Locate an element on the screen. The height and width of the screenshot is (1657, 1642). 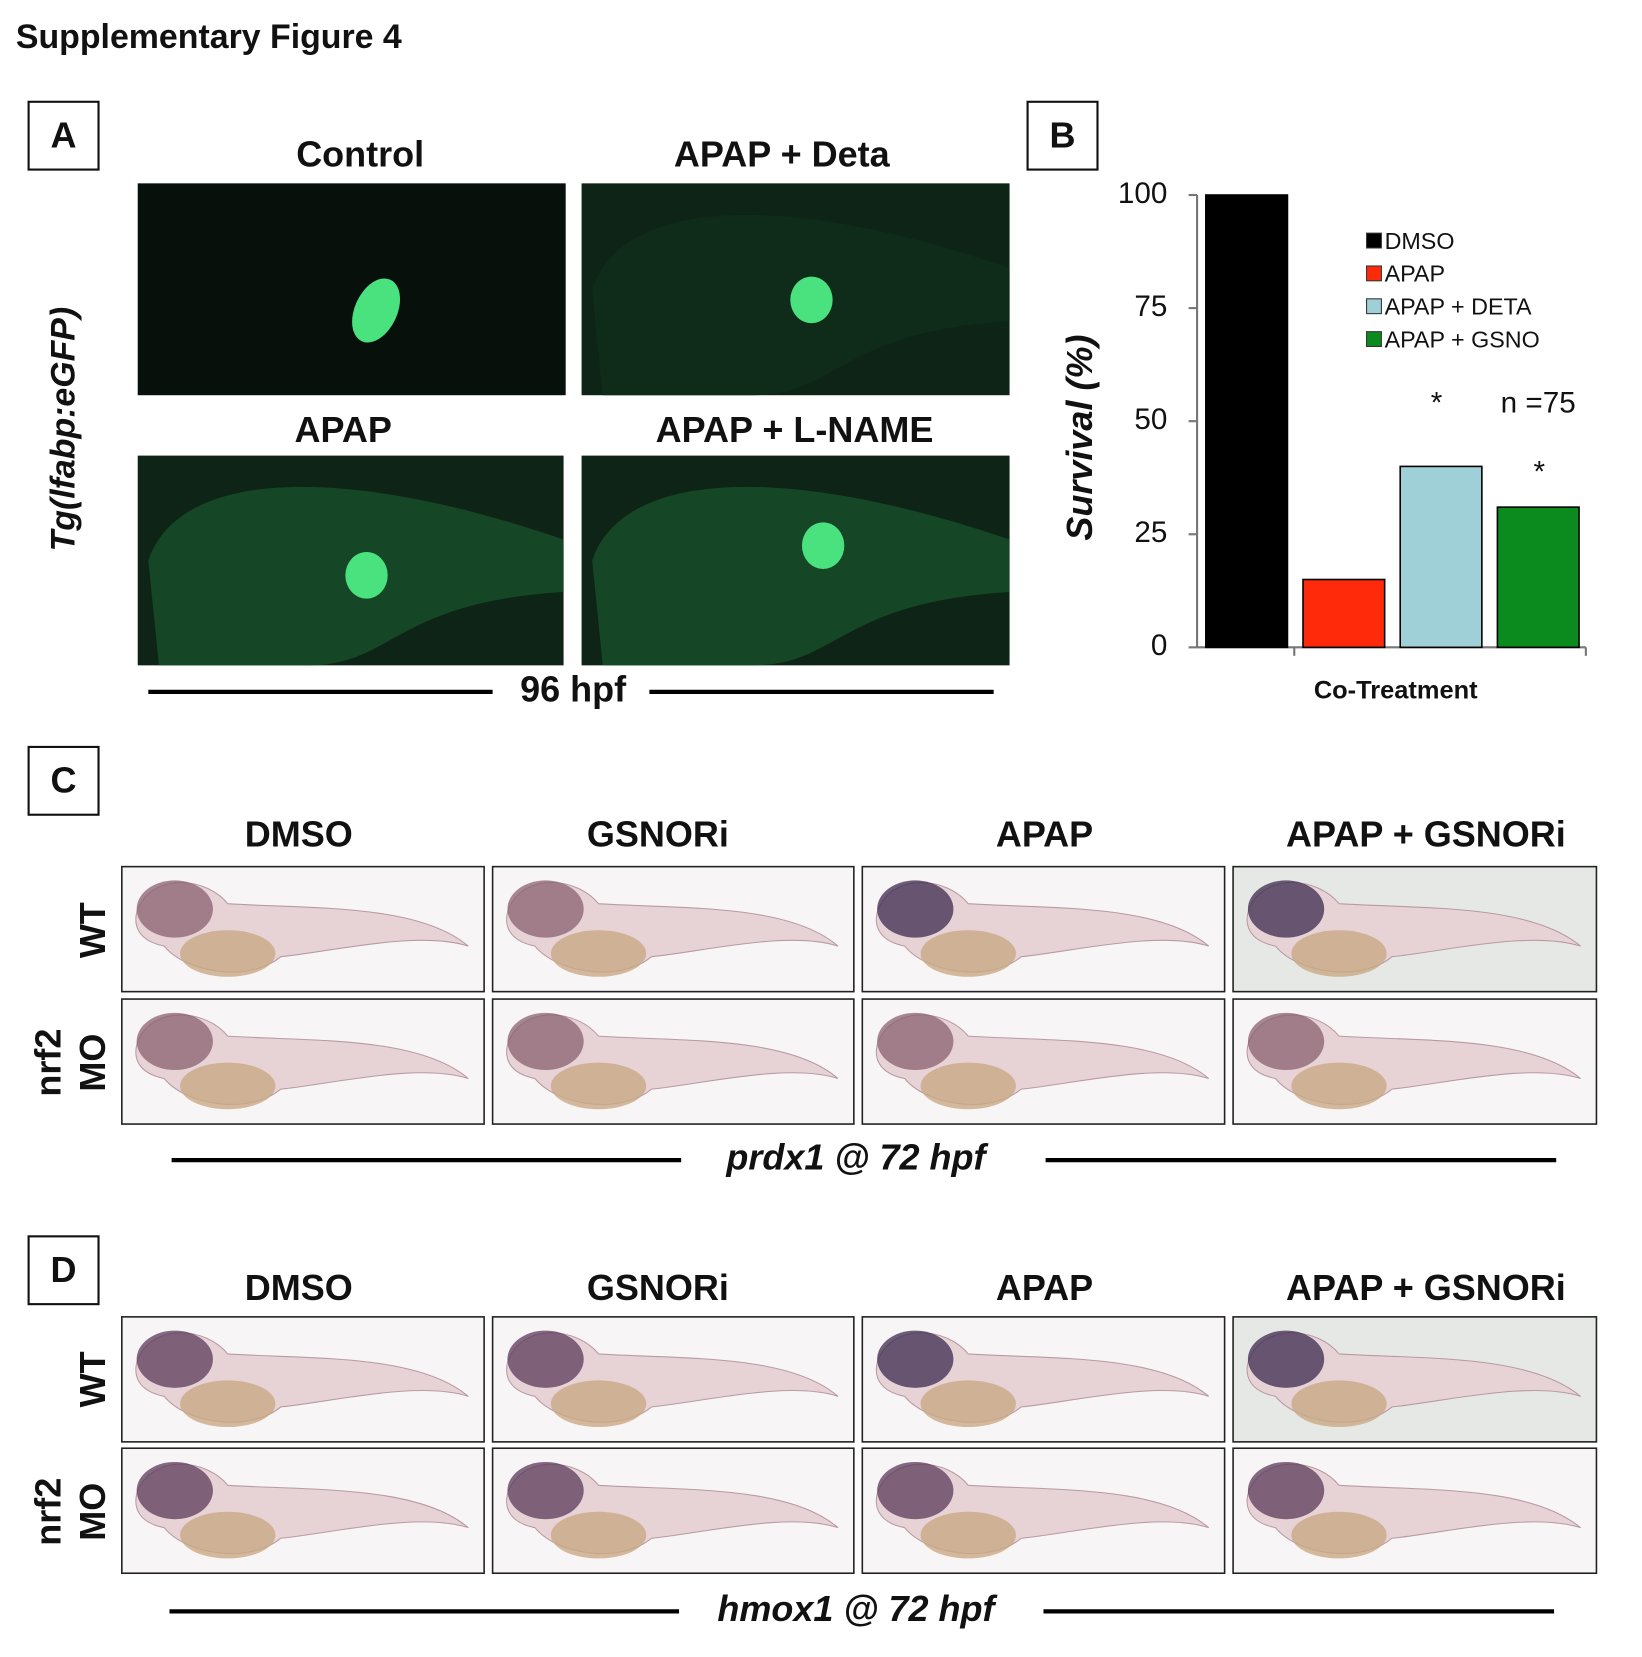
condition-title: APAP + L-NAME is located at coordinates (795, 429).